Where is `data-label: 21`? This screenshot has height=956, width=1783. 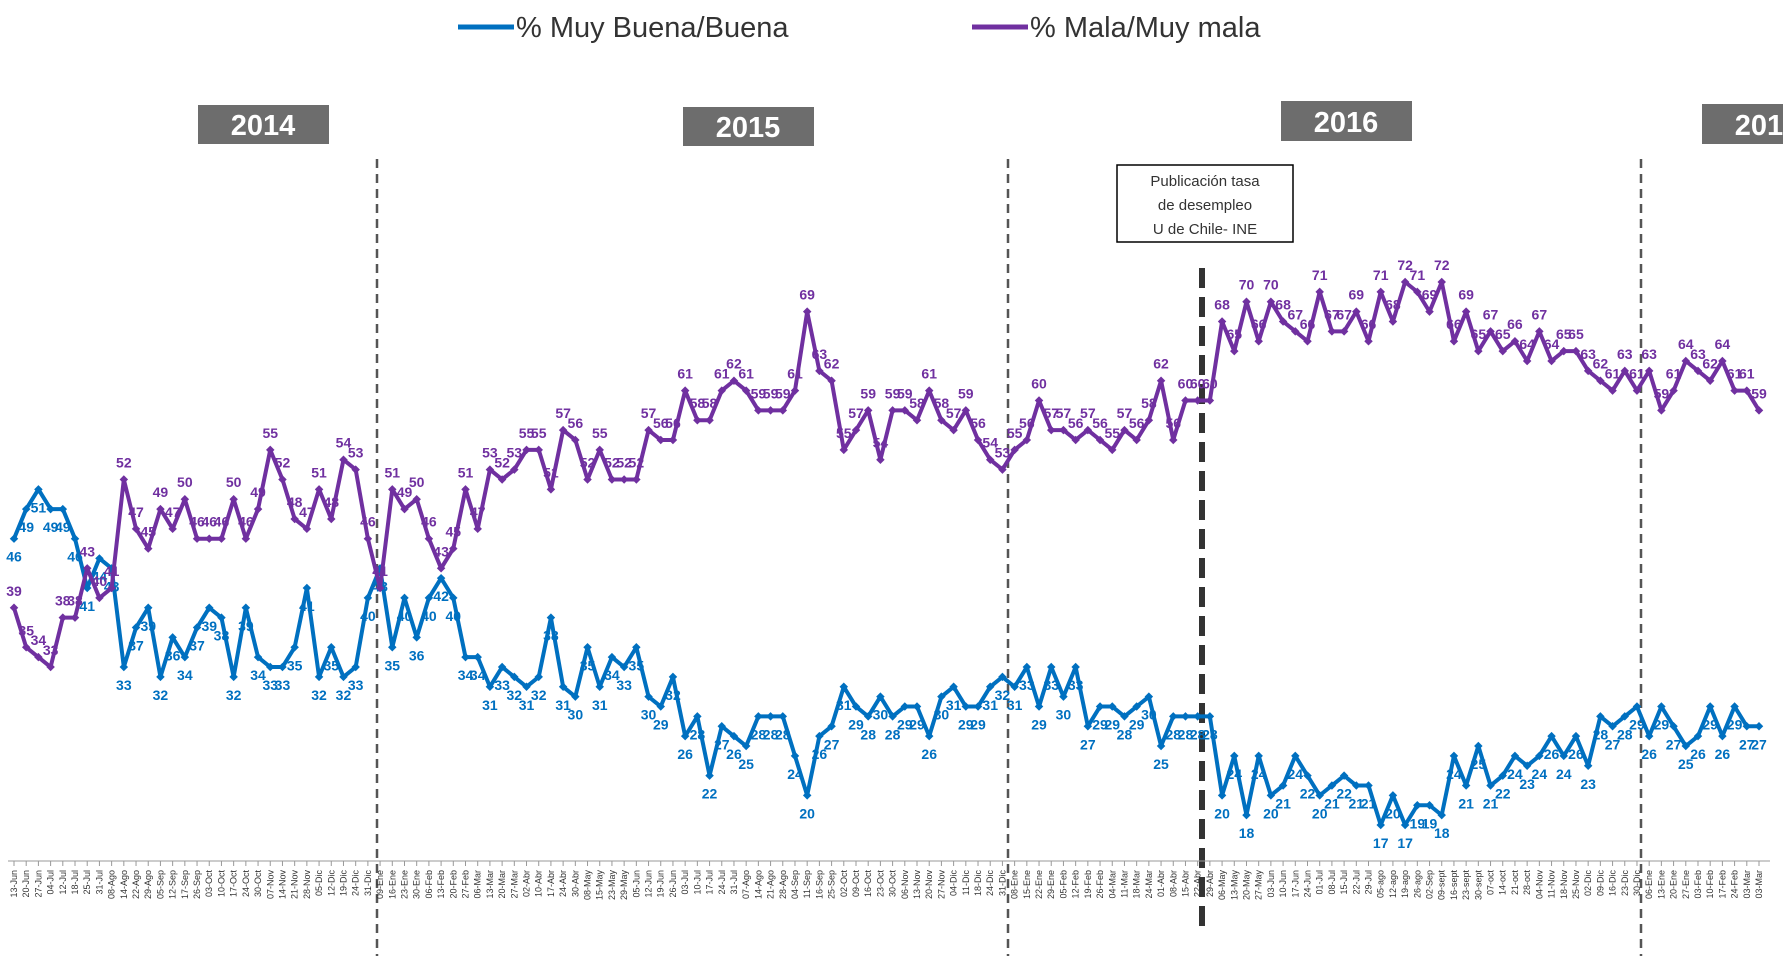
data-label: 21 is located at coordinates (1357, 804).